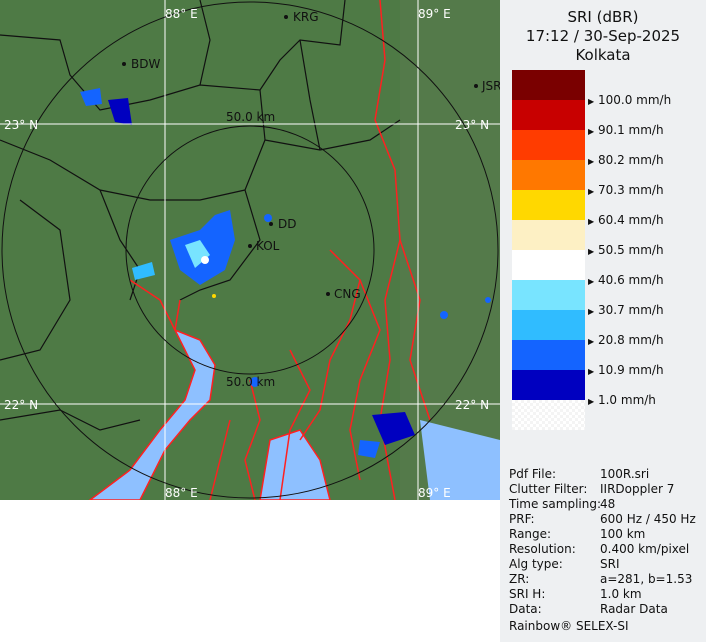 The height and width of the screenshot is (642, 706). Describe the element at coordinates (181, 493) in the screenshot. I see `lon-label-bottom-1: 88° E` at that location.